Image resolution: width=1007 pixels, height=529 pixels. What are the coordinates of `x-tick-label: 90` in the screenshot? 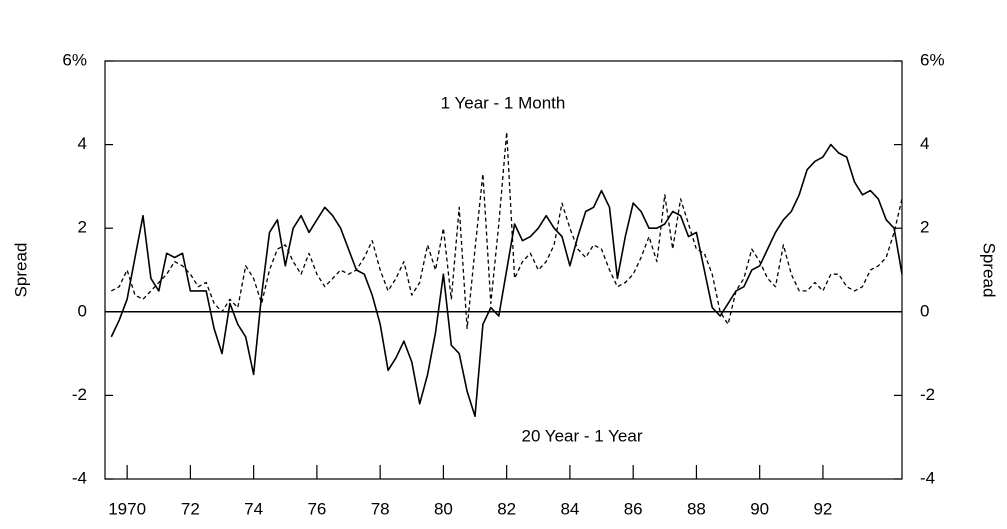 It's located at (759, 508).